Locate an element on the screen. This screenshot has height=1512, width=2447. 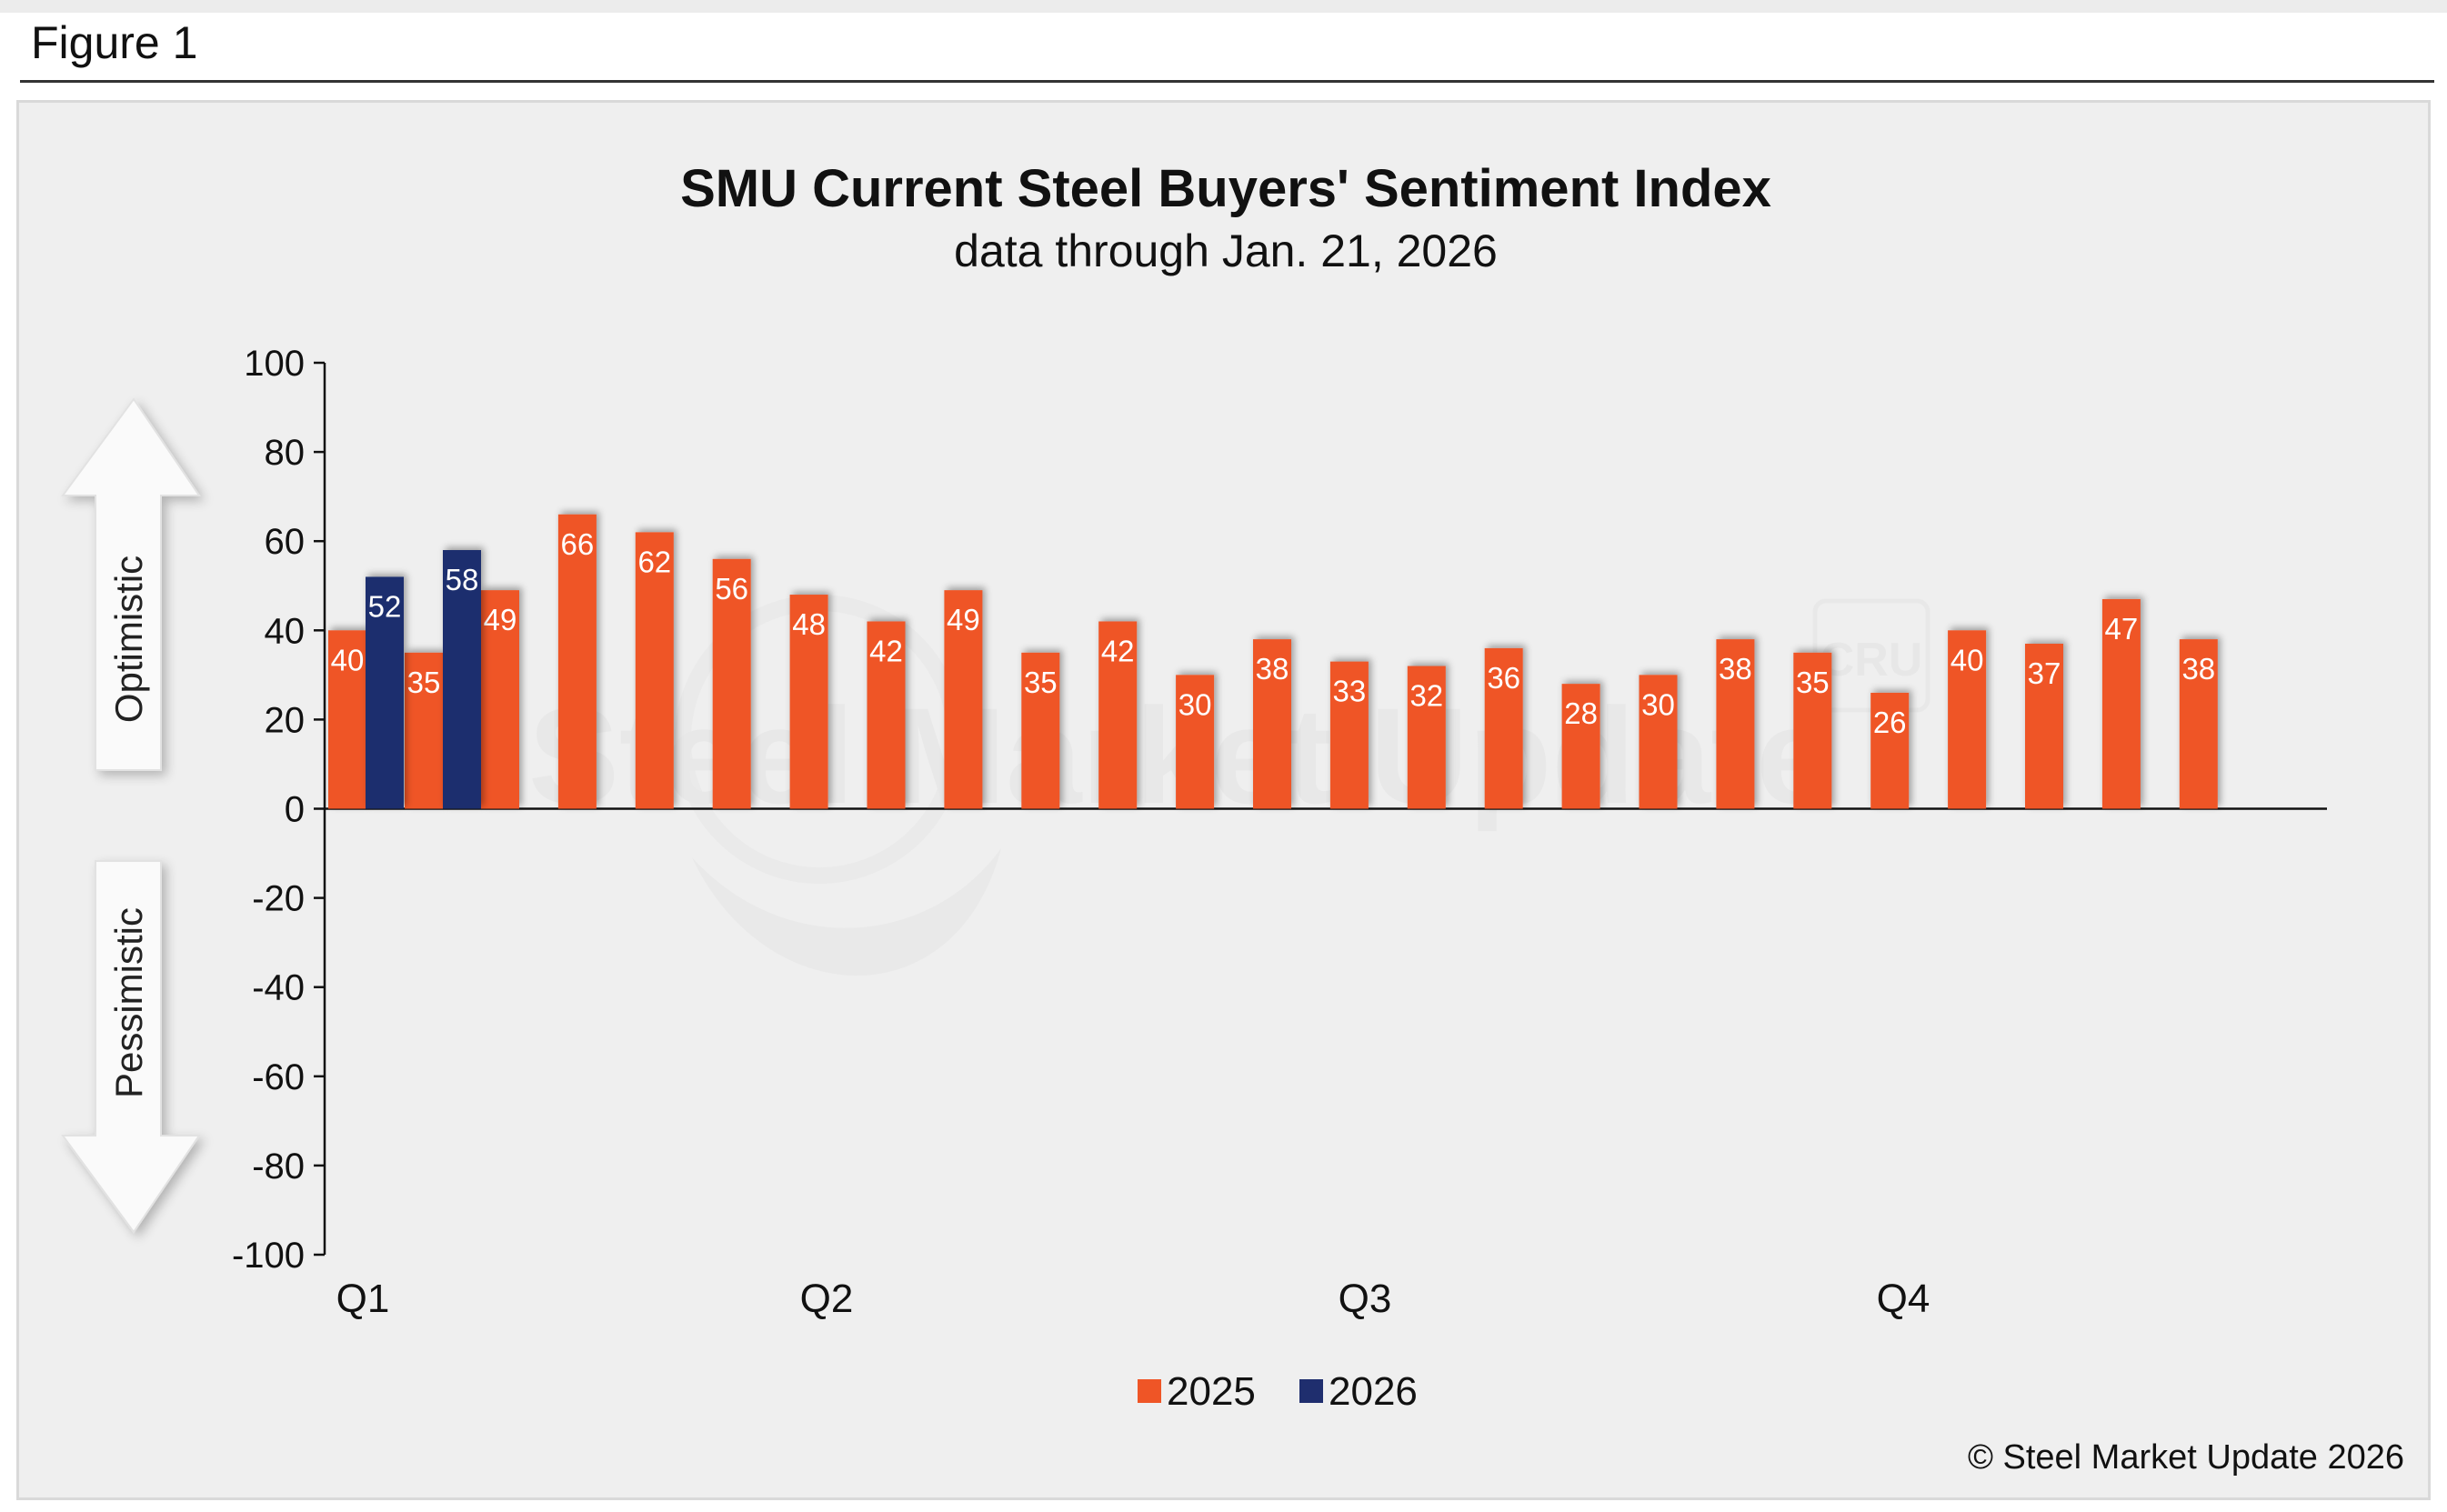
bar-data-label: 58 is located at coordinates (463, 579).